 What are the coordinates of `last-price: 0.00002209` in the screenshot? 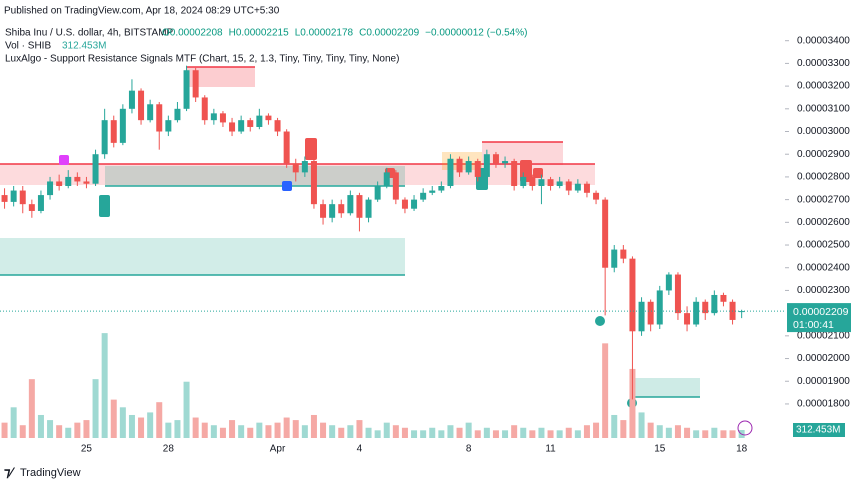 It's located at (821, 312).